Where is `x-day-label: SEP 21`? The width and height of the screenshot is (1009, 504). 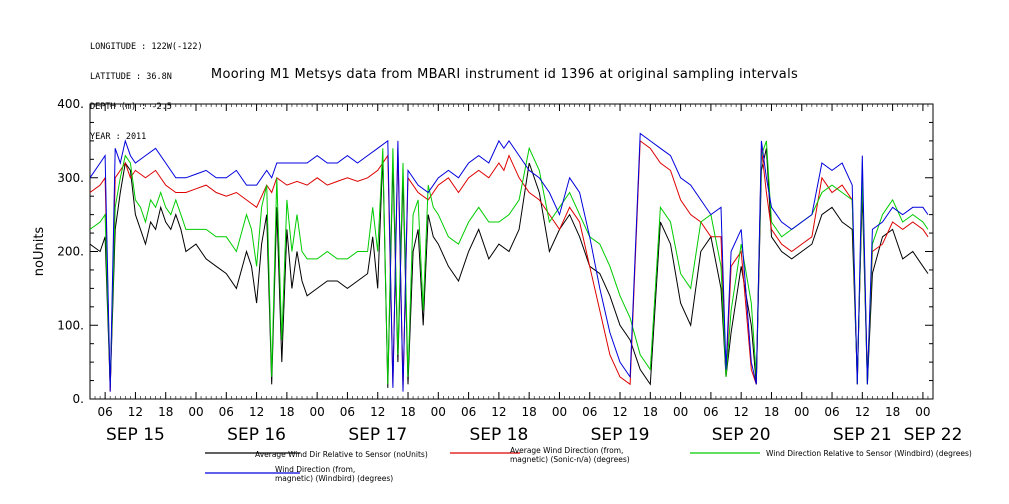
x-day-label: SEP 21 is located at coordinates (862, 435).